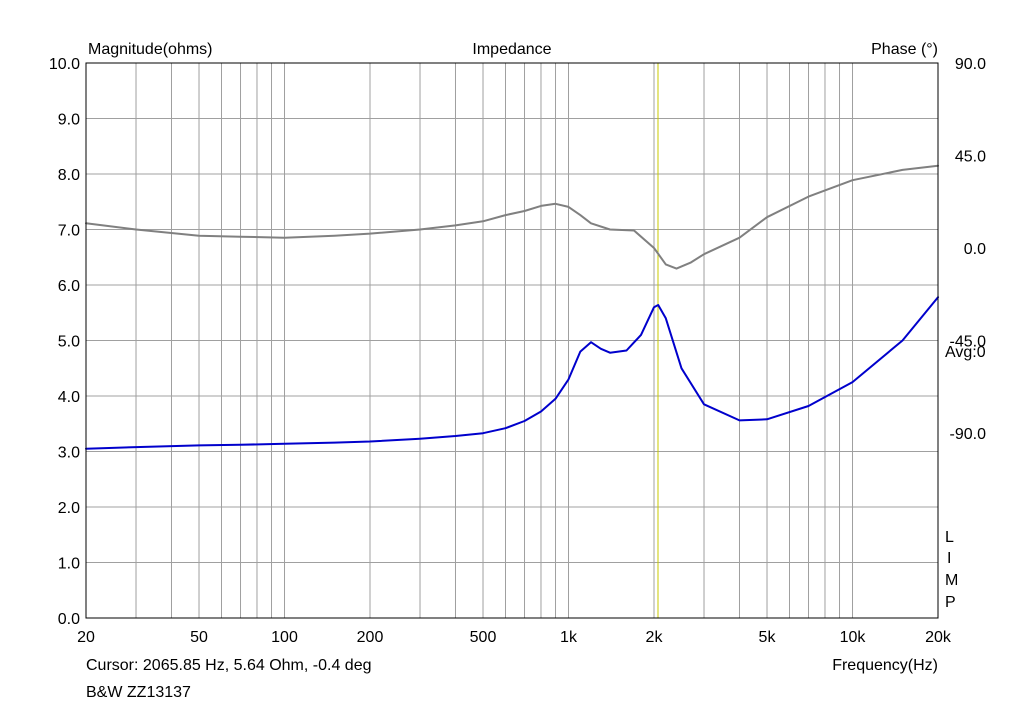 This screenshot has width=1024, height=705. I want to click on y2-tick-label: 90.0, so click(970, 64).